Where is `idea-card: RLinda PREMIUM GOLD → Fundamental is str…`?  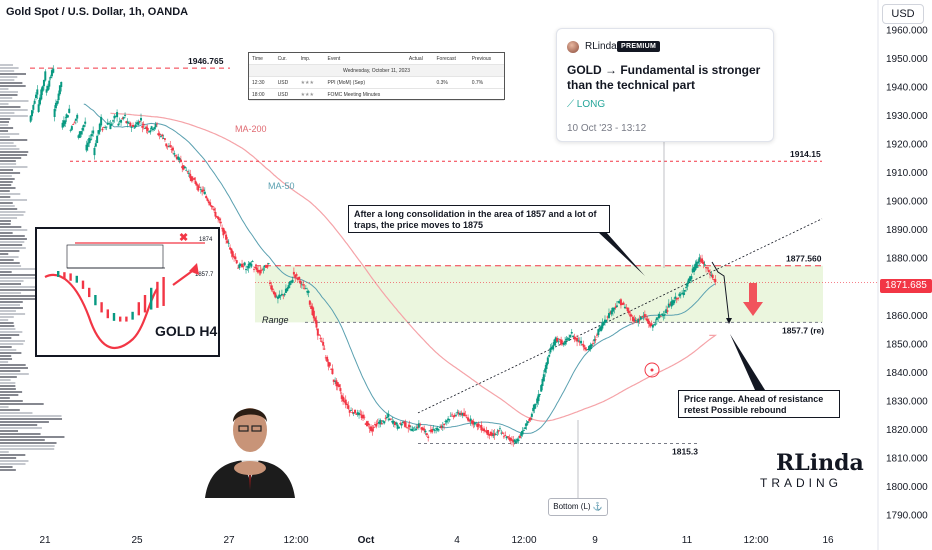 idea-card: RLinda PREMIUM GOLD → Fundamental is str… is located at coordinates (665, 85).